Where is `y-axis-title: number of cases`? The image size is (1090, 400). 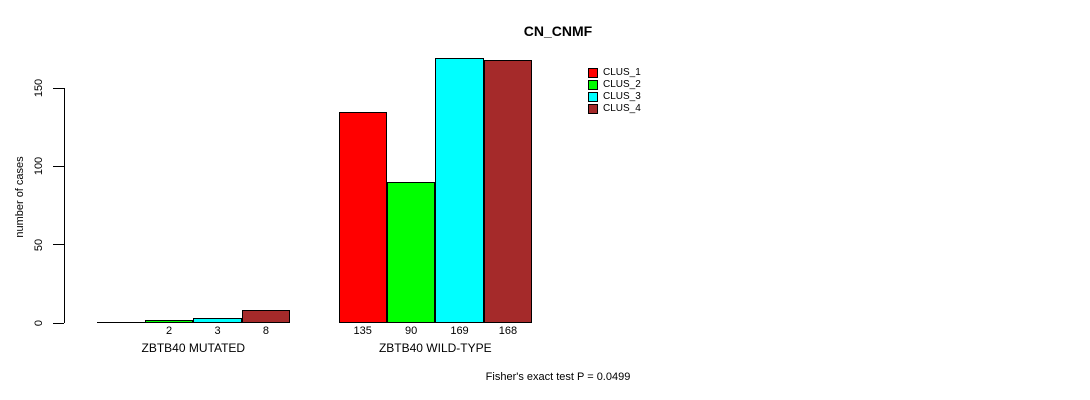
y-axis-title: number of cases is located at coordinates (20, 197).